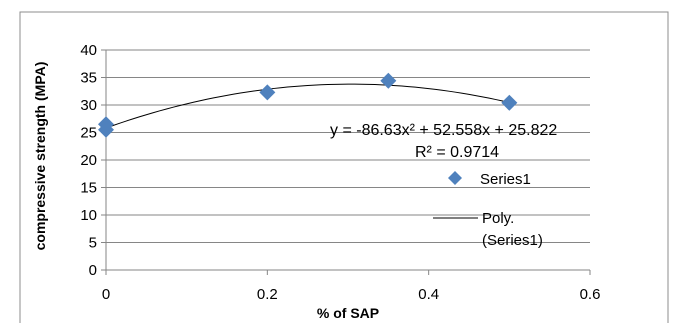 This screenshot has width=683, height=328. I want to click on y-tick-label-40: 40, so click(88, 50).